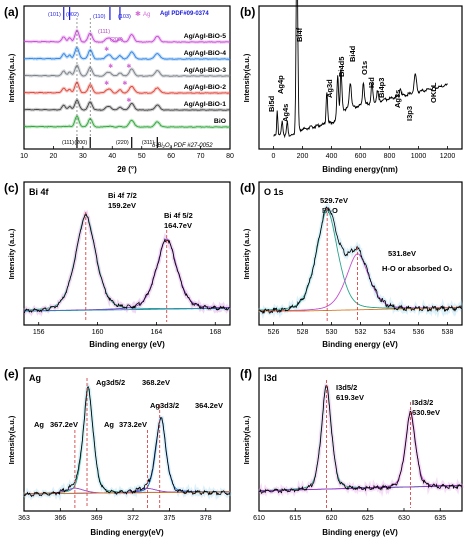  I want to click on panel-a-ref-bottom-label: δ-Bi₂O₃ PDF #27-0052, so click(182, 146).